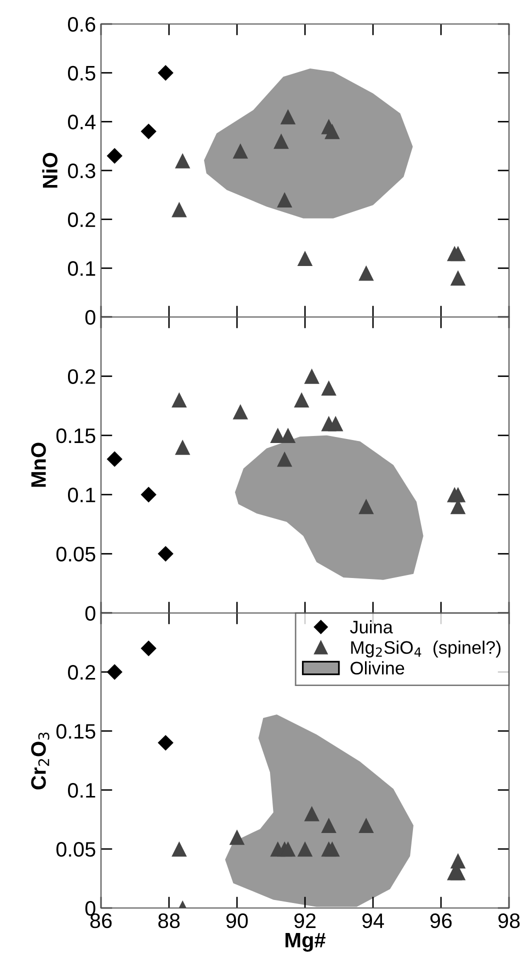 Image resolution: width=526 pixels, height=970 pixels. I want to click on y-tick-label: 0.6, so click(82, 24).